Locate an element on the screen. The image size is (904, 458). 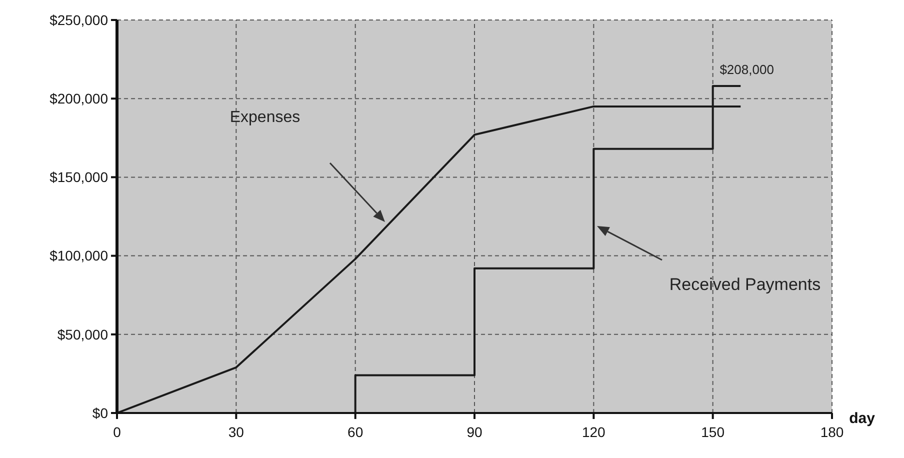
y-tick-label: $250,000 is located at coordinates (79, 20).